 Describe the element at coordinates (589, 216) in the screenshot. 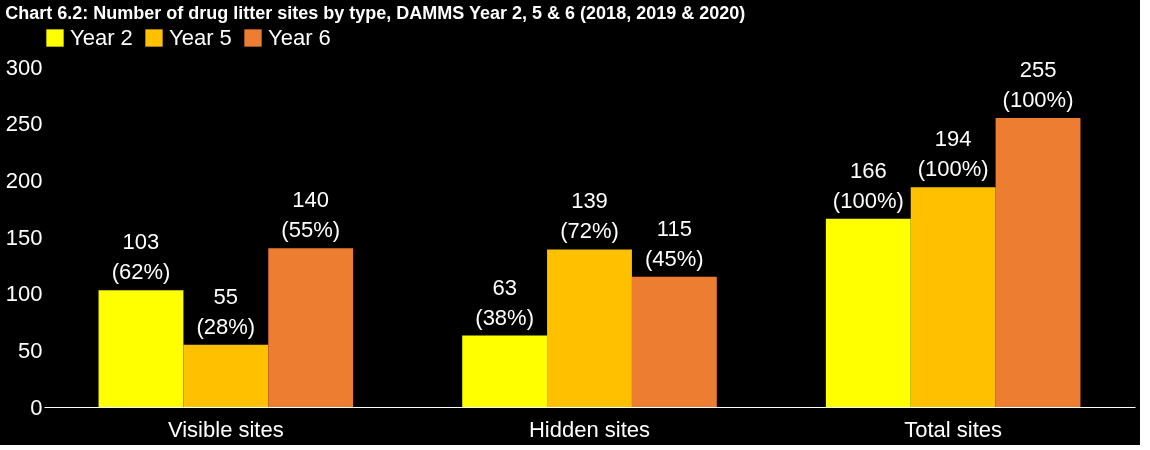

I see `data-label: 139 (72%)` at that location.